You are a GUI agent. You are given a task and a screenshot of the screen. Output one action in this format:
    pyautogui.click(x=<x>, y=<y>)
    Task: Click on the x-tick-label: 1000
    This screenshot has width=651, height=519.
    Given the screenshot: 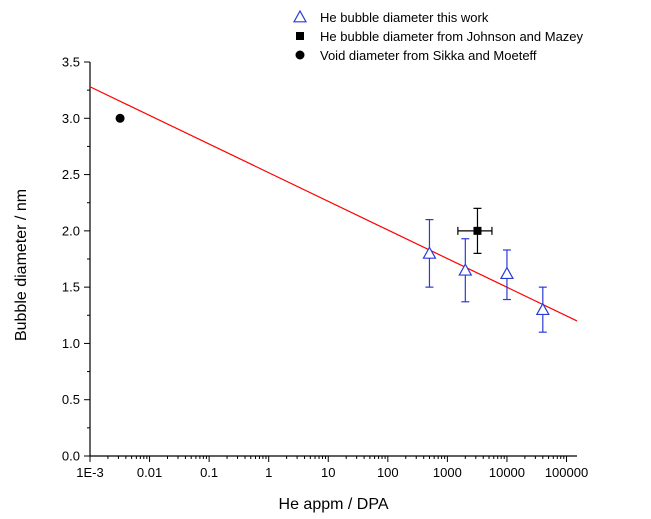 What is the action you would take?
    pyautogui.click(x=447, y=472)
    